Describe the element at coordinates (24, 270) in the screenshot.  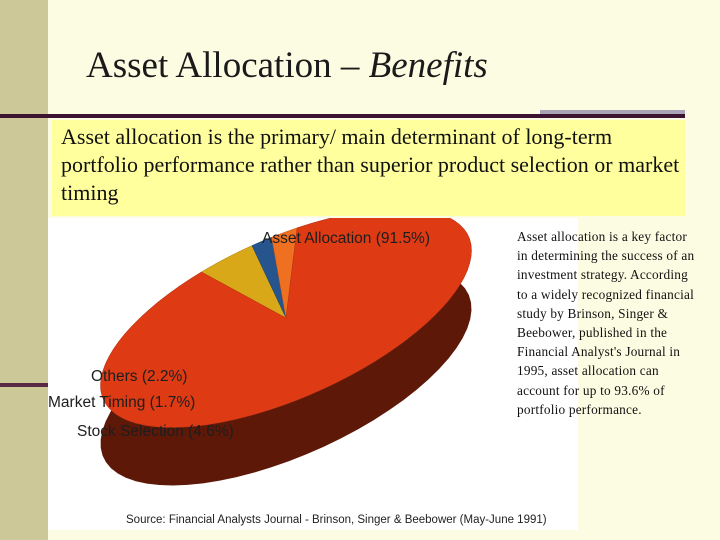
I see `decorative-left-bar` at that location.